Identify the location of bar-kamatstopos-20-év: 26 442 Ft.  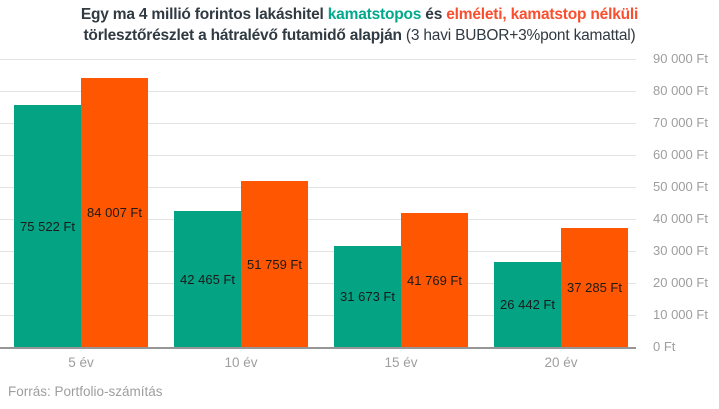
(527, 304).